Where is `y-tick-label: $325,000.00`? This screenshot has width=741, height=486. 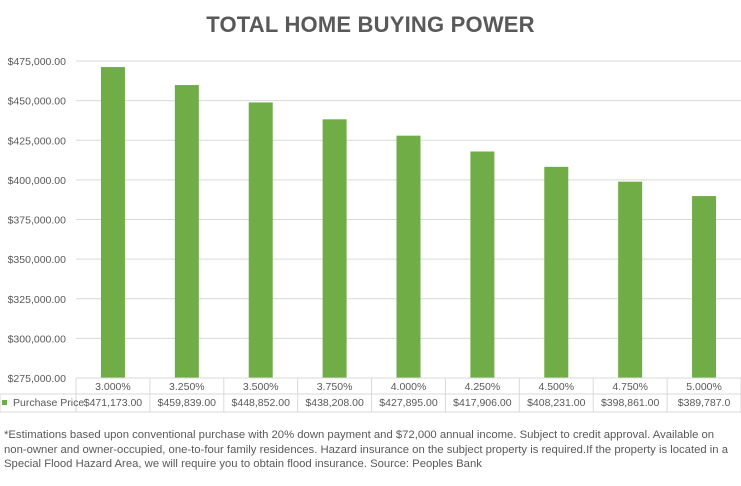
y-tick-label: $325,000.00 is located at coordinates (37, 300).